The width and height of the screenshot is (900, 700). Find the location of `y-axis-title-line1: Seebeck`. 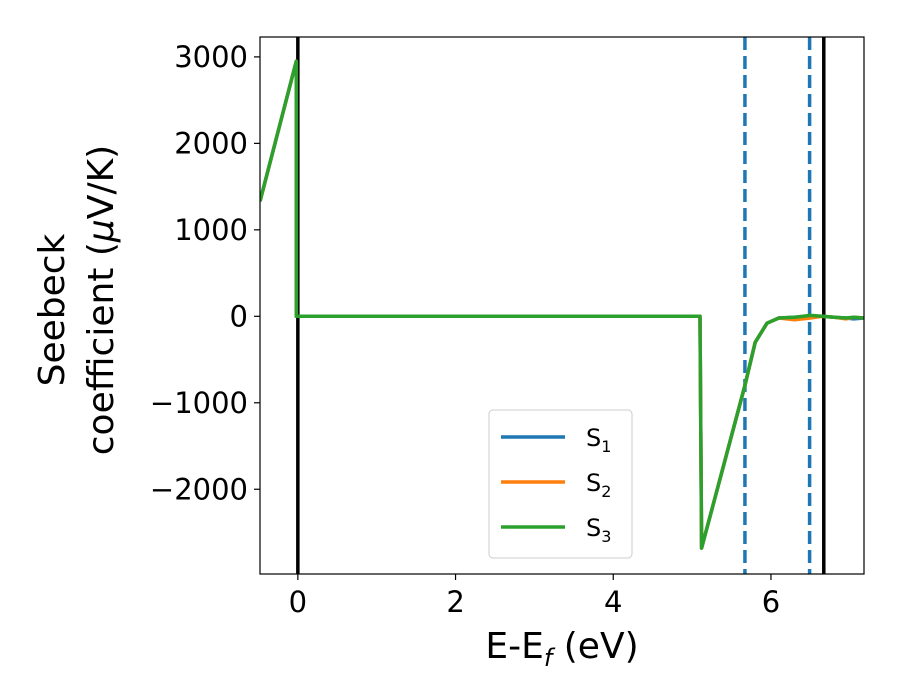

y-axis-title-line1: Seebeck is located at coordinates (52, 309).